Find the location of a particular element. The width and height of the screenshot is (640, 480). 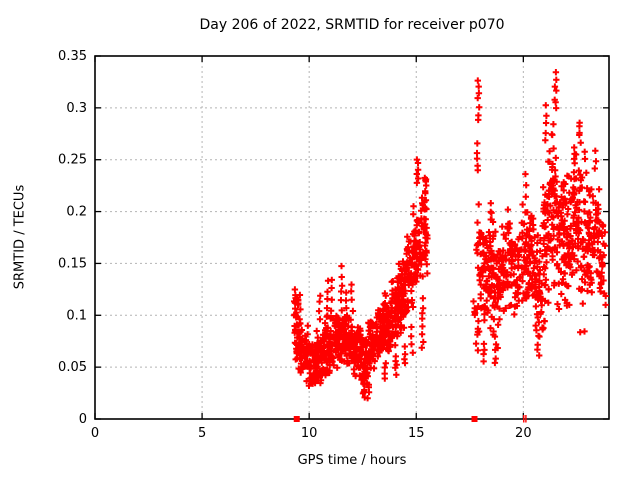

y-tick-label: 0.1 is located at coordinates (76, 315).